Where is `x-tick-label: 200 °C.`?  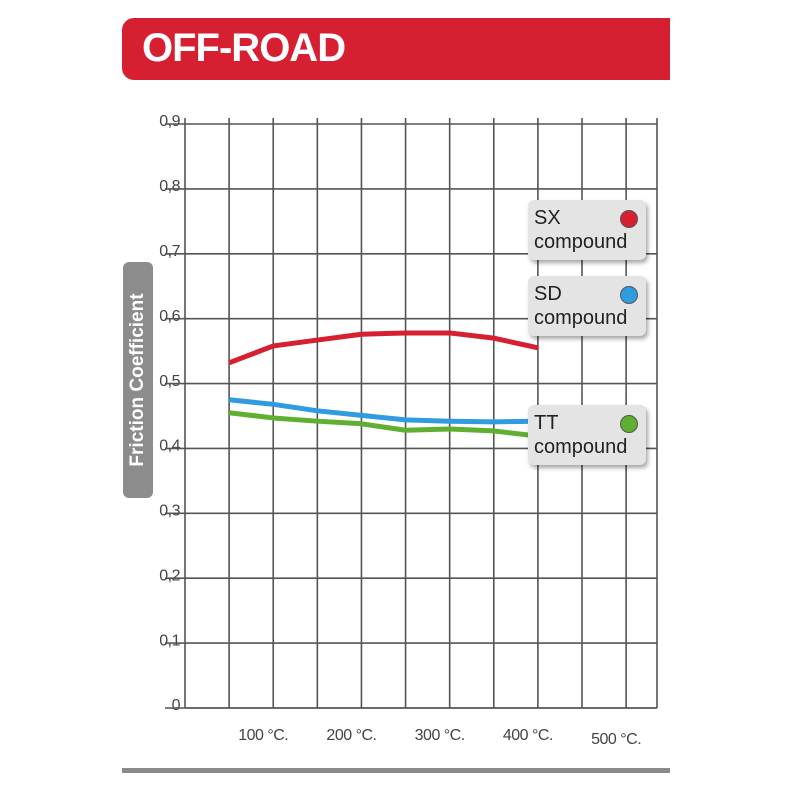
x-tick-label: 200 °C. is located at coordinates (351, 735).